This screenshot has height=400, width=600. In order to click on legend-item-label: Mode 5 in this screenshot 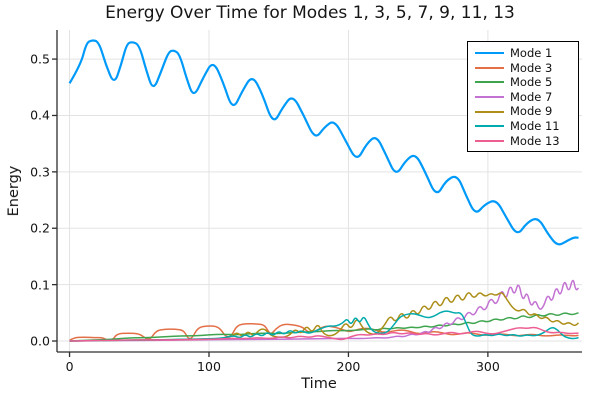, I will do `click(531, 82)`.